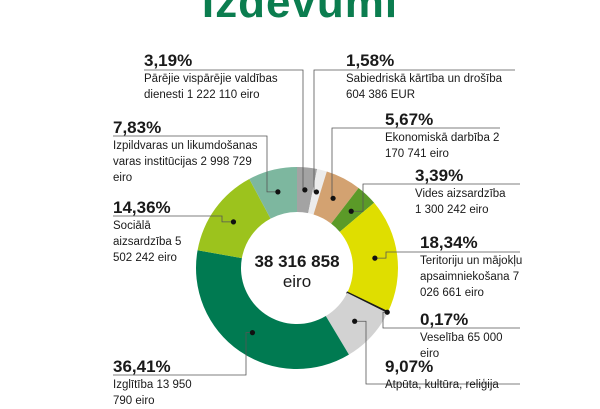 The height and width of the screenshot is (409, 600). I want to click on donut-center-total: 38 316 858 eiro, so click(297, 272).